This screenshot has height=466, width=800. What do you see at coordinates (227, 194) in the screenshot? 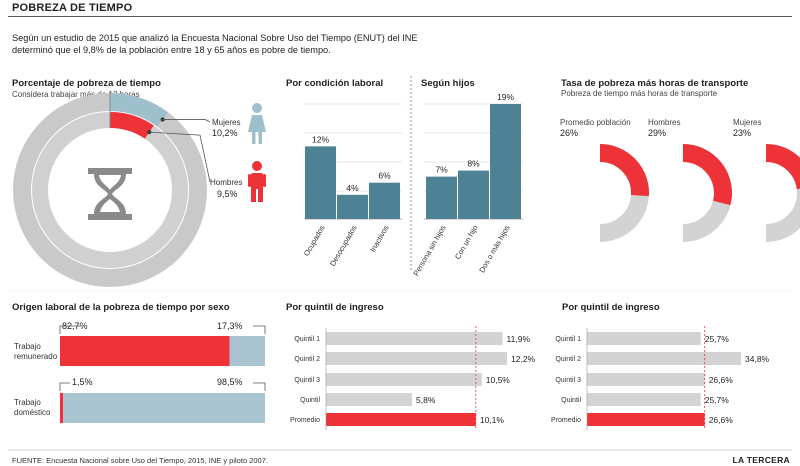
I see `hombres-value: 9,5%` at bounding box center [227, 194].